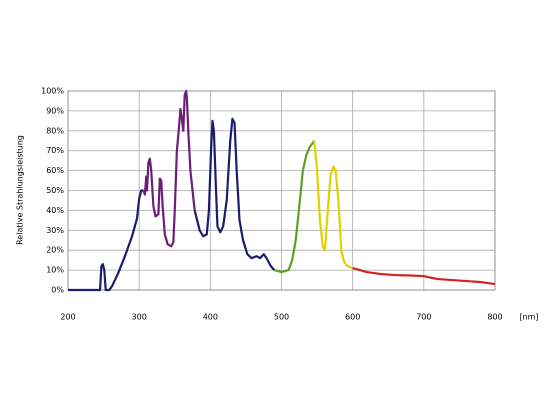 The width and height of the screenshot is (555, 410). What do you see at coordinates (55, 150) in the screenshot?
I see `y-tick-label: 70%` at bounding box center [55, 150].